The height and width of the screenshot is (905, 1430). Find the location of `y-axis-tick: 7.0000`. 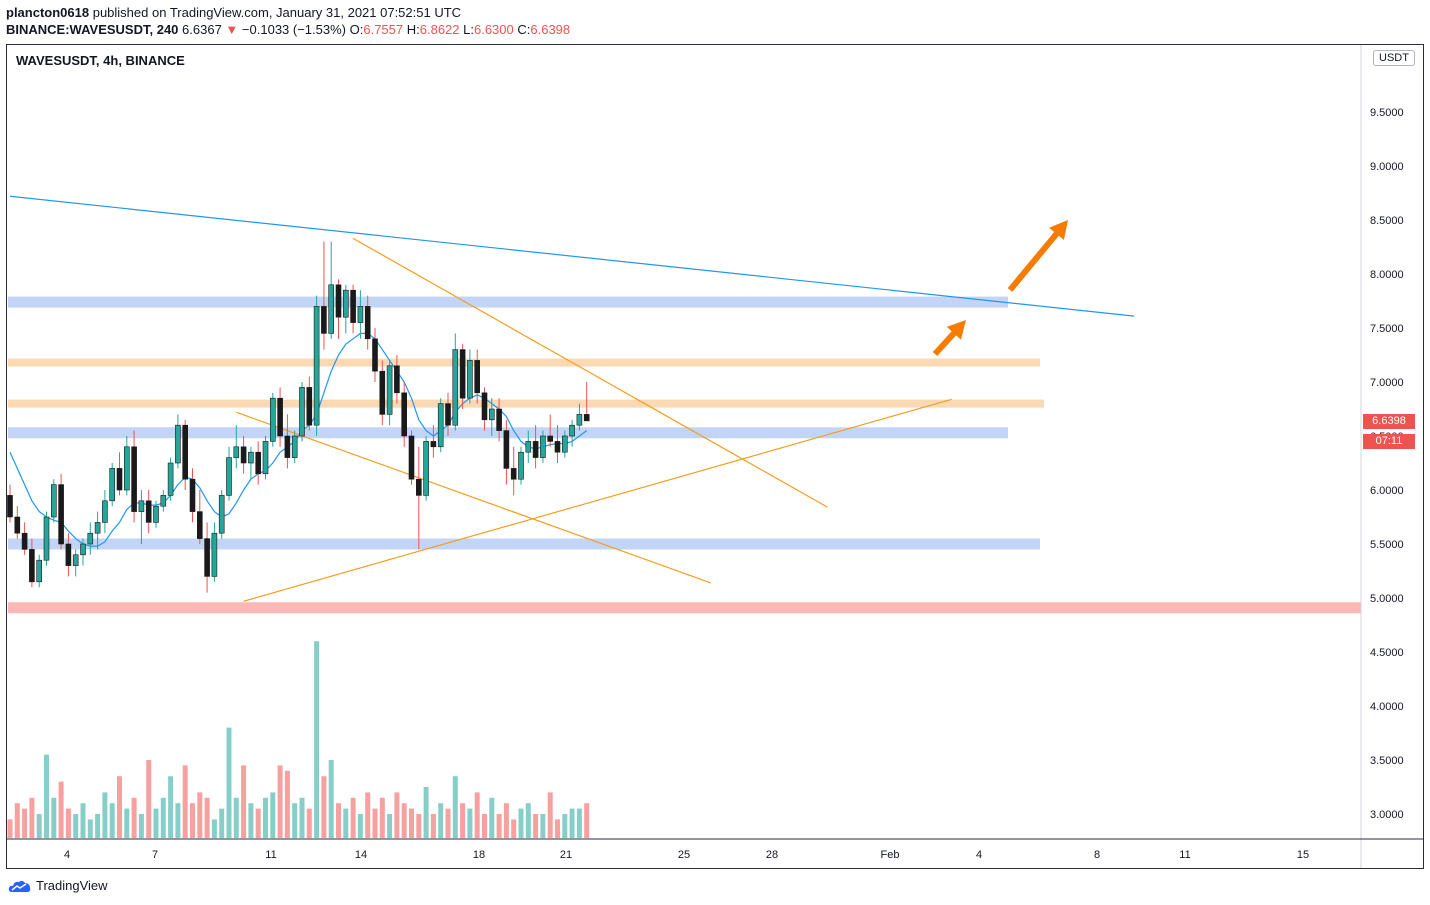

y-axis-tick: 7.0000 is located at coordinates (1387, 383).